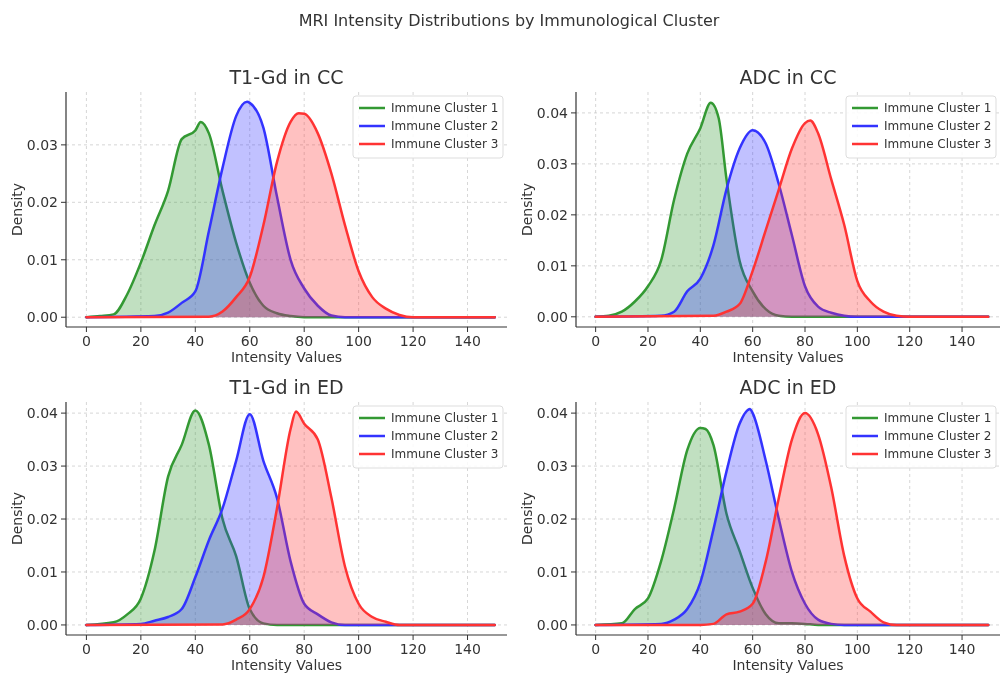 This screenshot has height=673, width=1006. I want to click on text: MRI Intensity Distributions by Immunological Cluster, so click(509, 20).